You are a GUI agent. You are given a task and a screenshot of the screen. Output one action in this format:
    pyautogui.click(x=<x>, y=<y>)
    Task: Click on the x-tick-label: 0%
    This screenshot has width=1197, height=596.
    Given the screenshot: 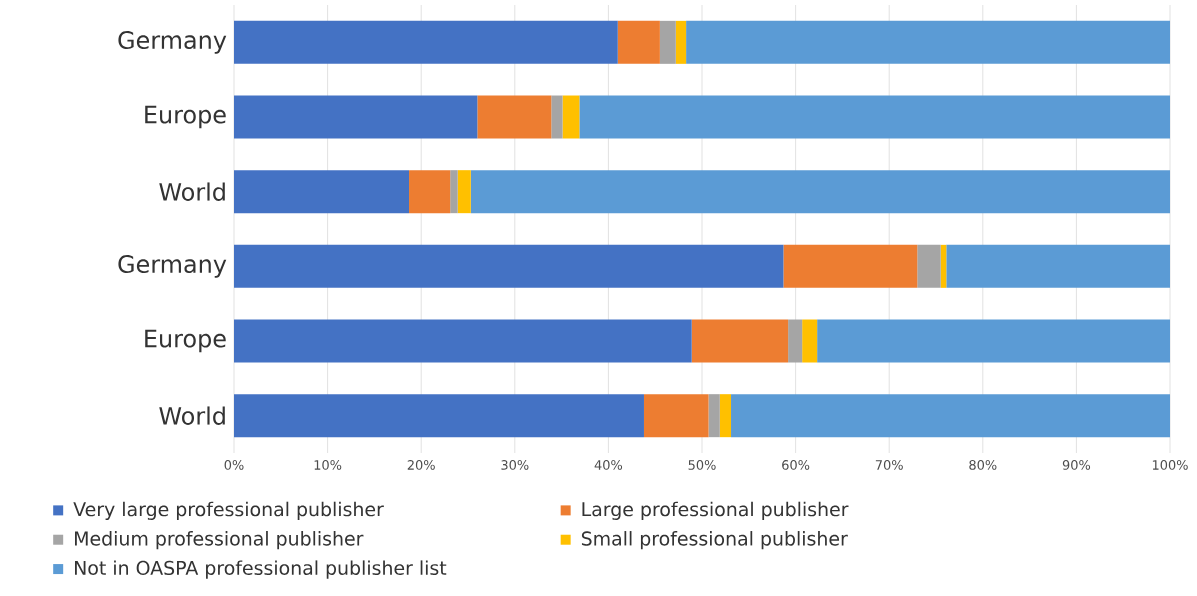 What is the action you would take?
    pyautogui.click(x=234, y=465)
    